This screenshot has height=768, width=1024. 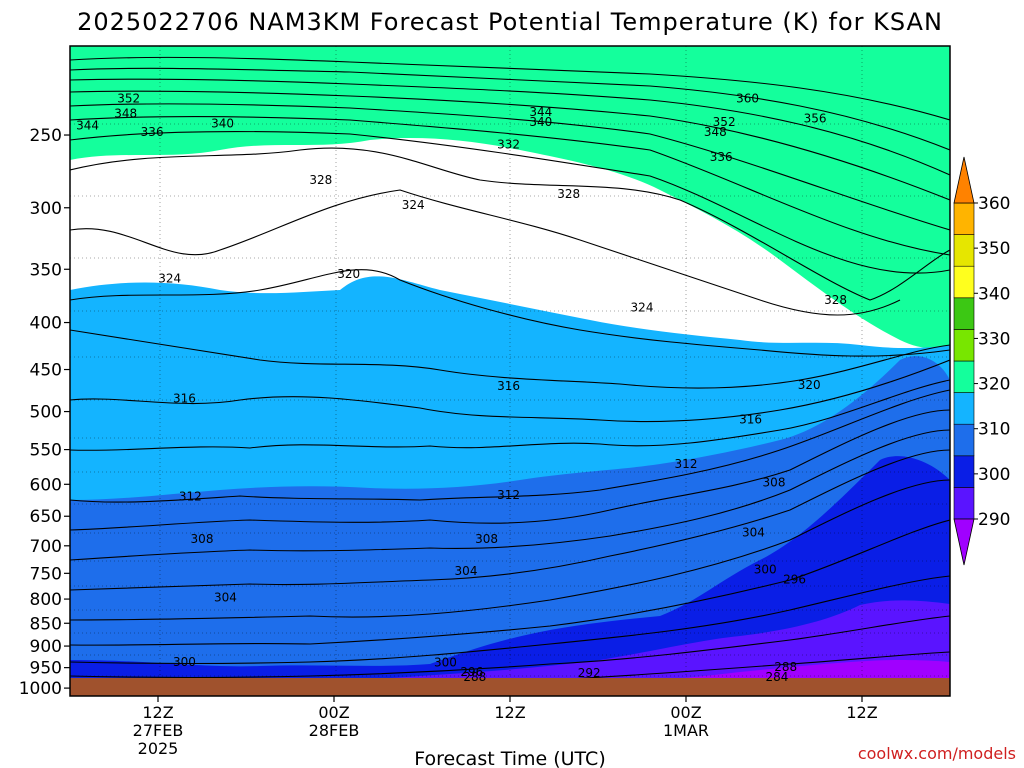 What do you see at coordinates (184, 399) in the screenshot?
I see `contour-label: 316` at bounding box center [184, 399].